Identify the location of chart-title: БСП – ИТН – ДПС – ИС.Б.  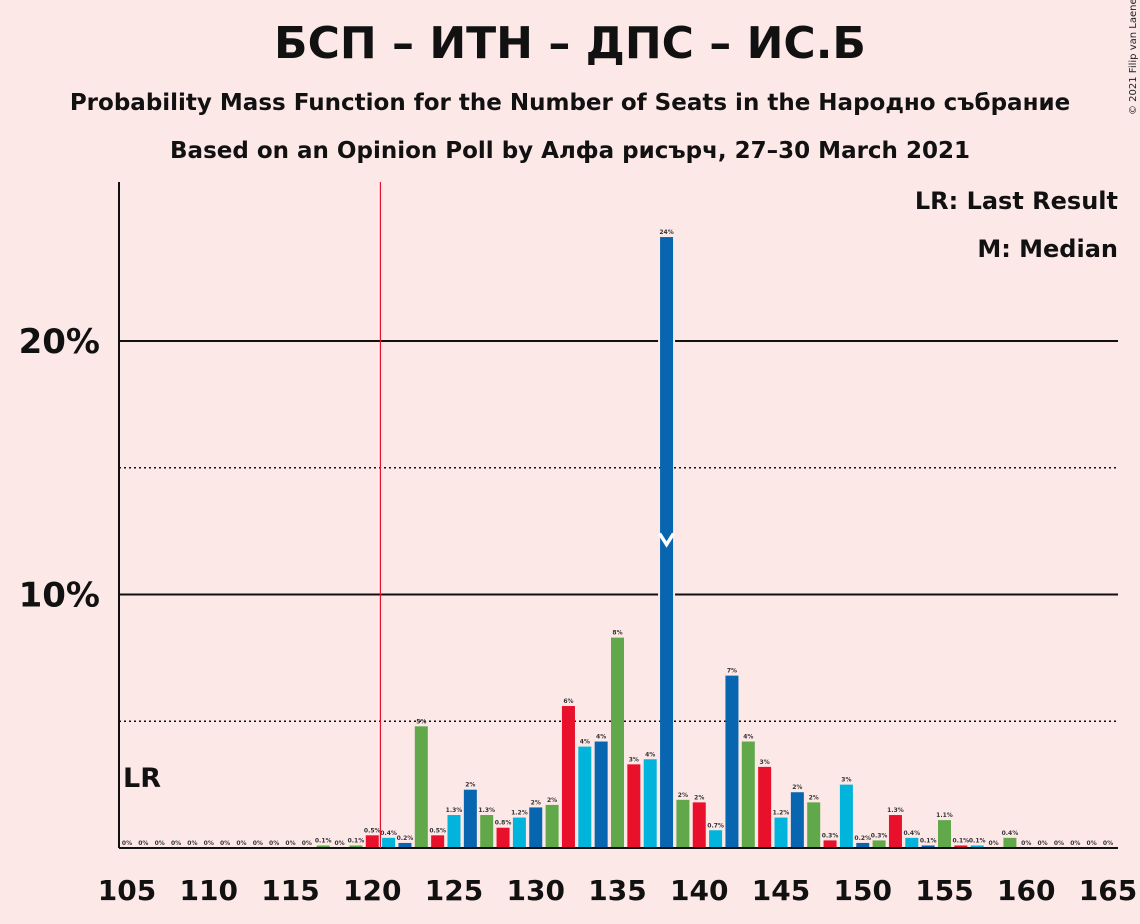
(570, 43).